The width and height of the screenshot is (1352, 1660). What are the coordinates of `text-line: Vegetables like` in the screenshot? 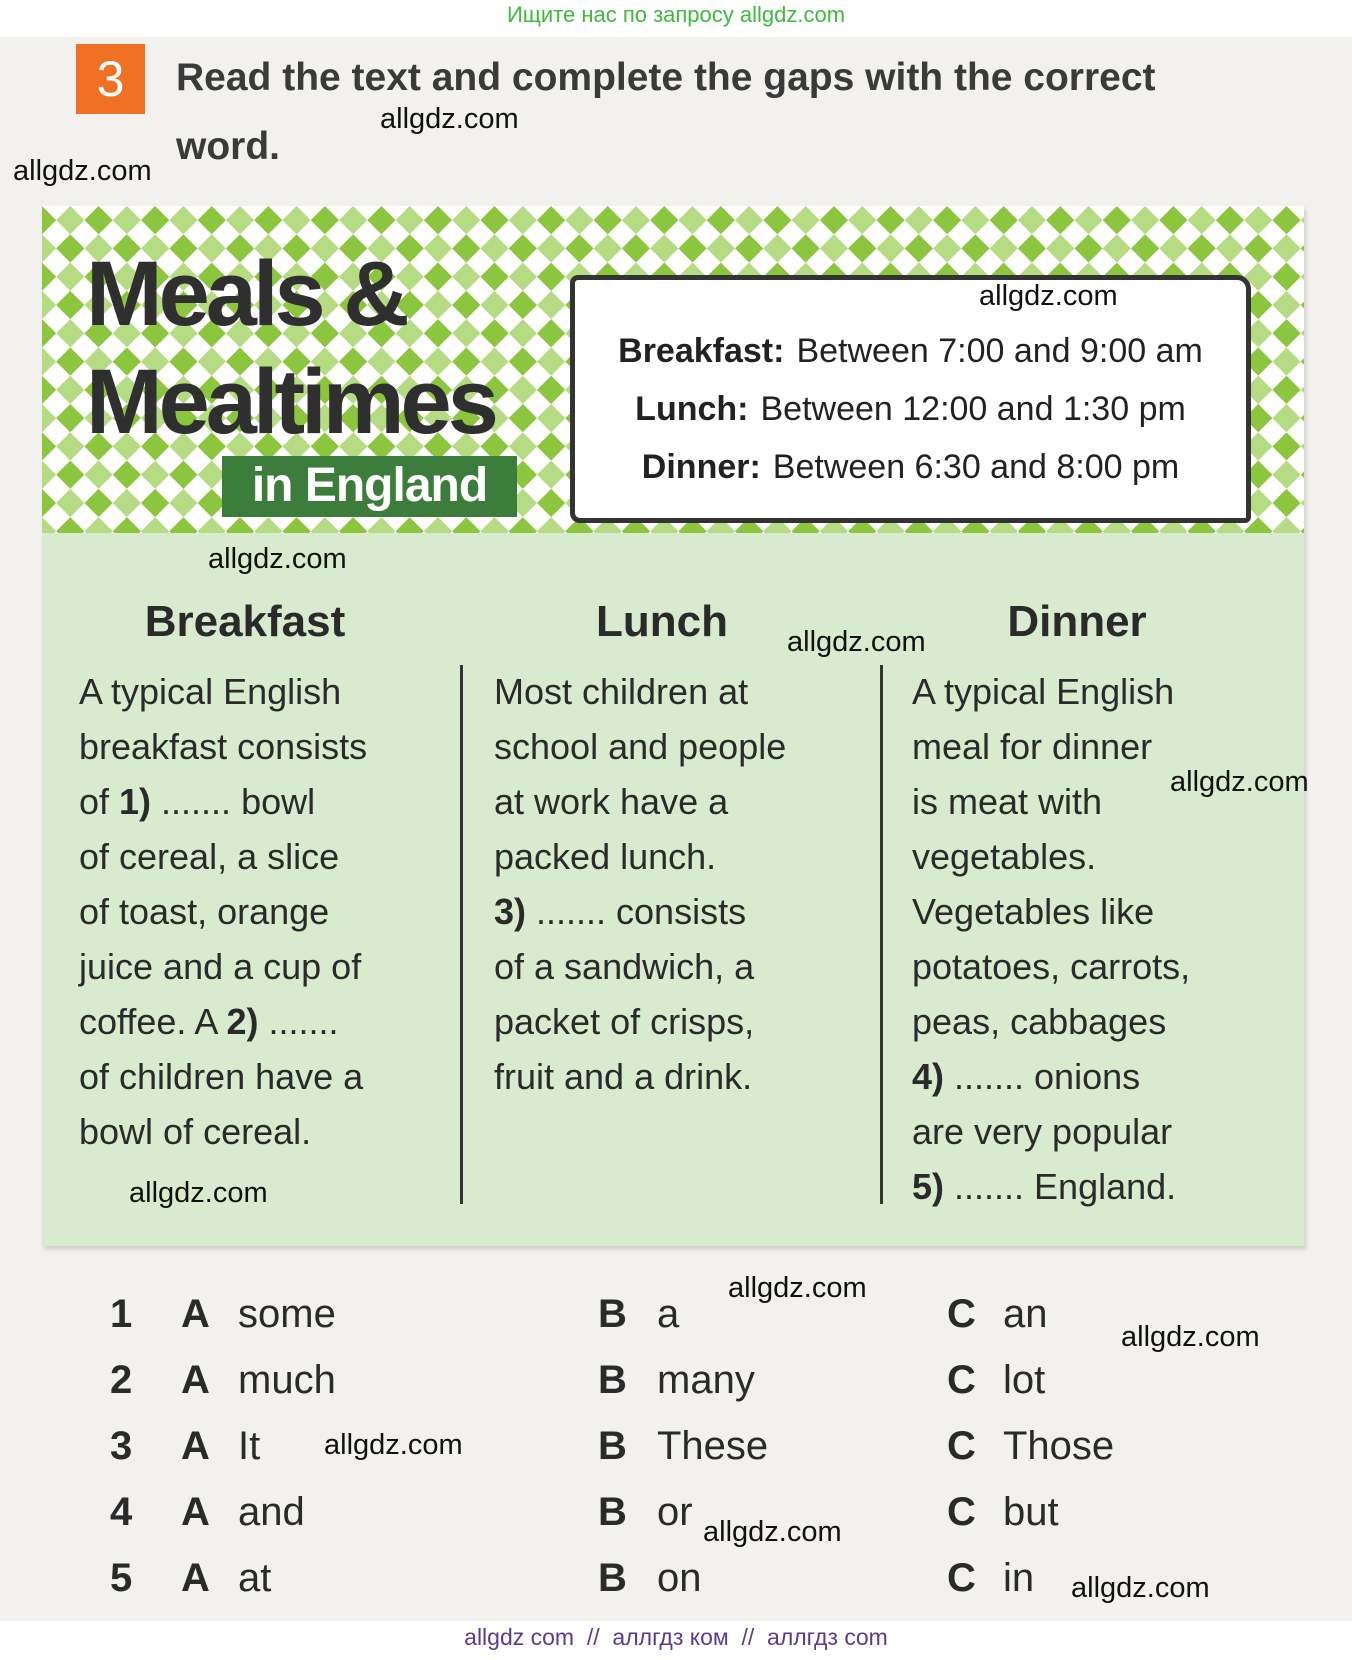 It's located at (1033, 911).